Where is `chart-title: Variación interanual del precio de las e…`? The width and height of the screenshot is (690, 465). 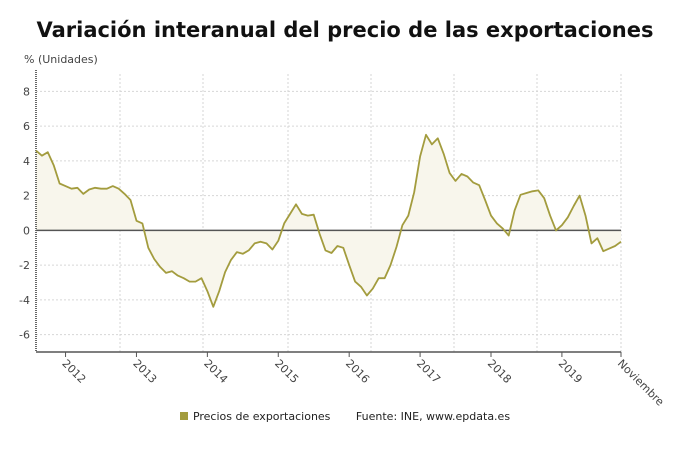 chart-title: Variación interanual del precio de las e… is located at coordinates (345, 30).